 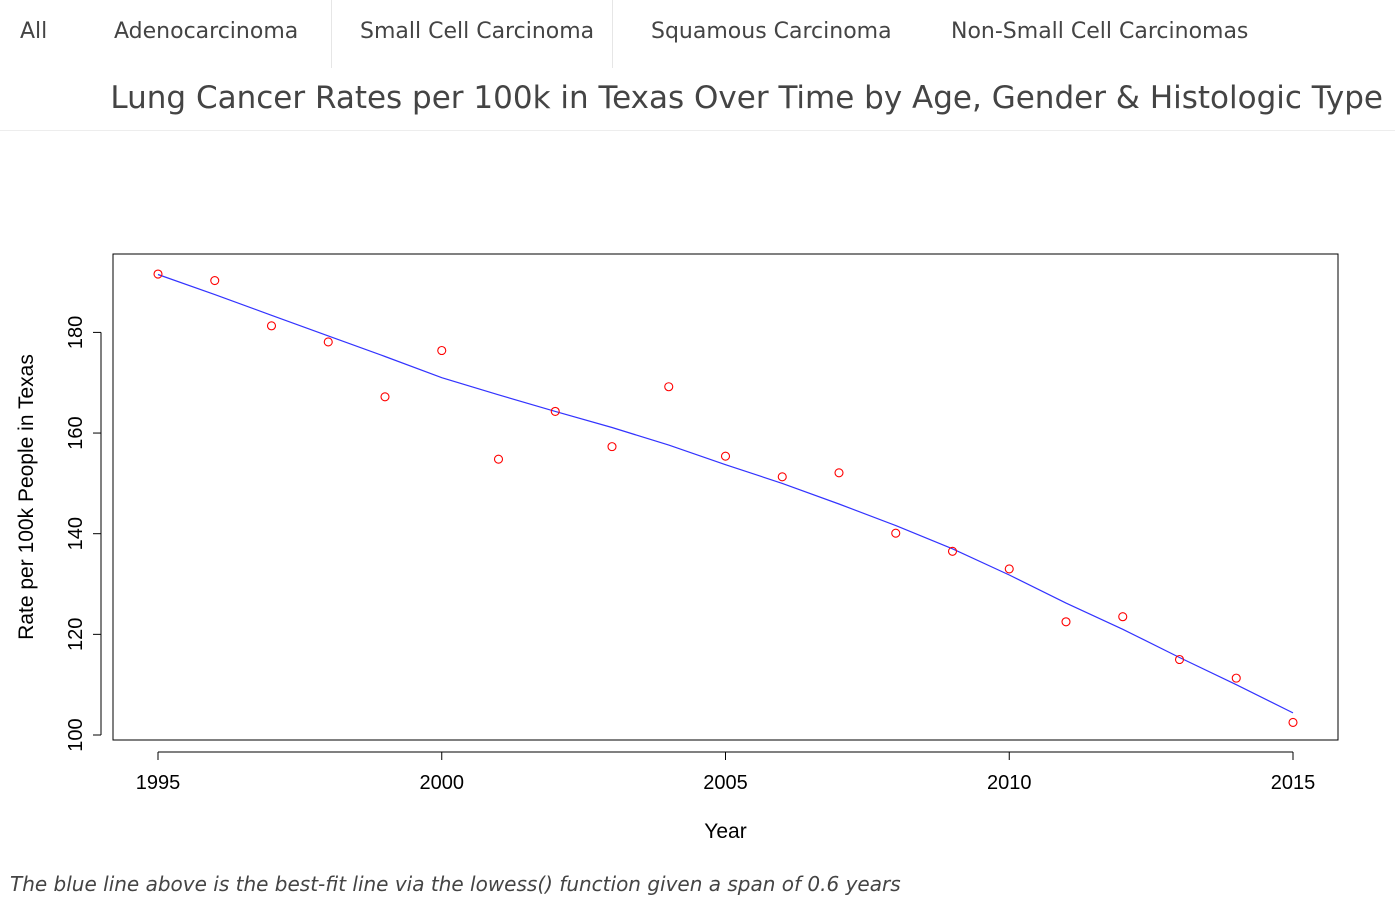 I want to click on tab-adenocarcinoma: Adenocarcinoma, so click(x=206, y=31).